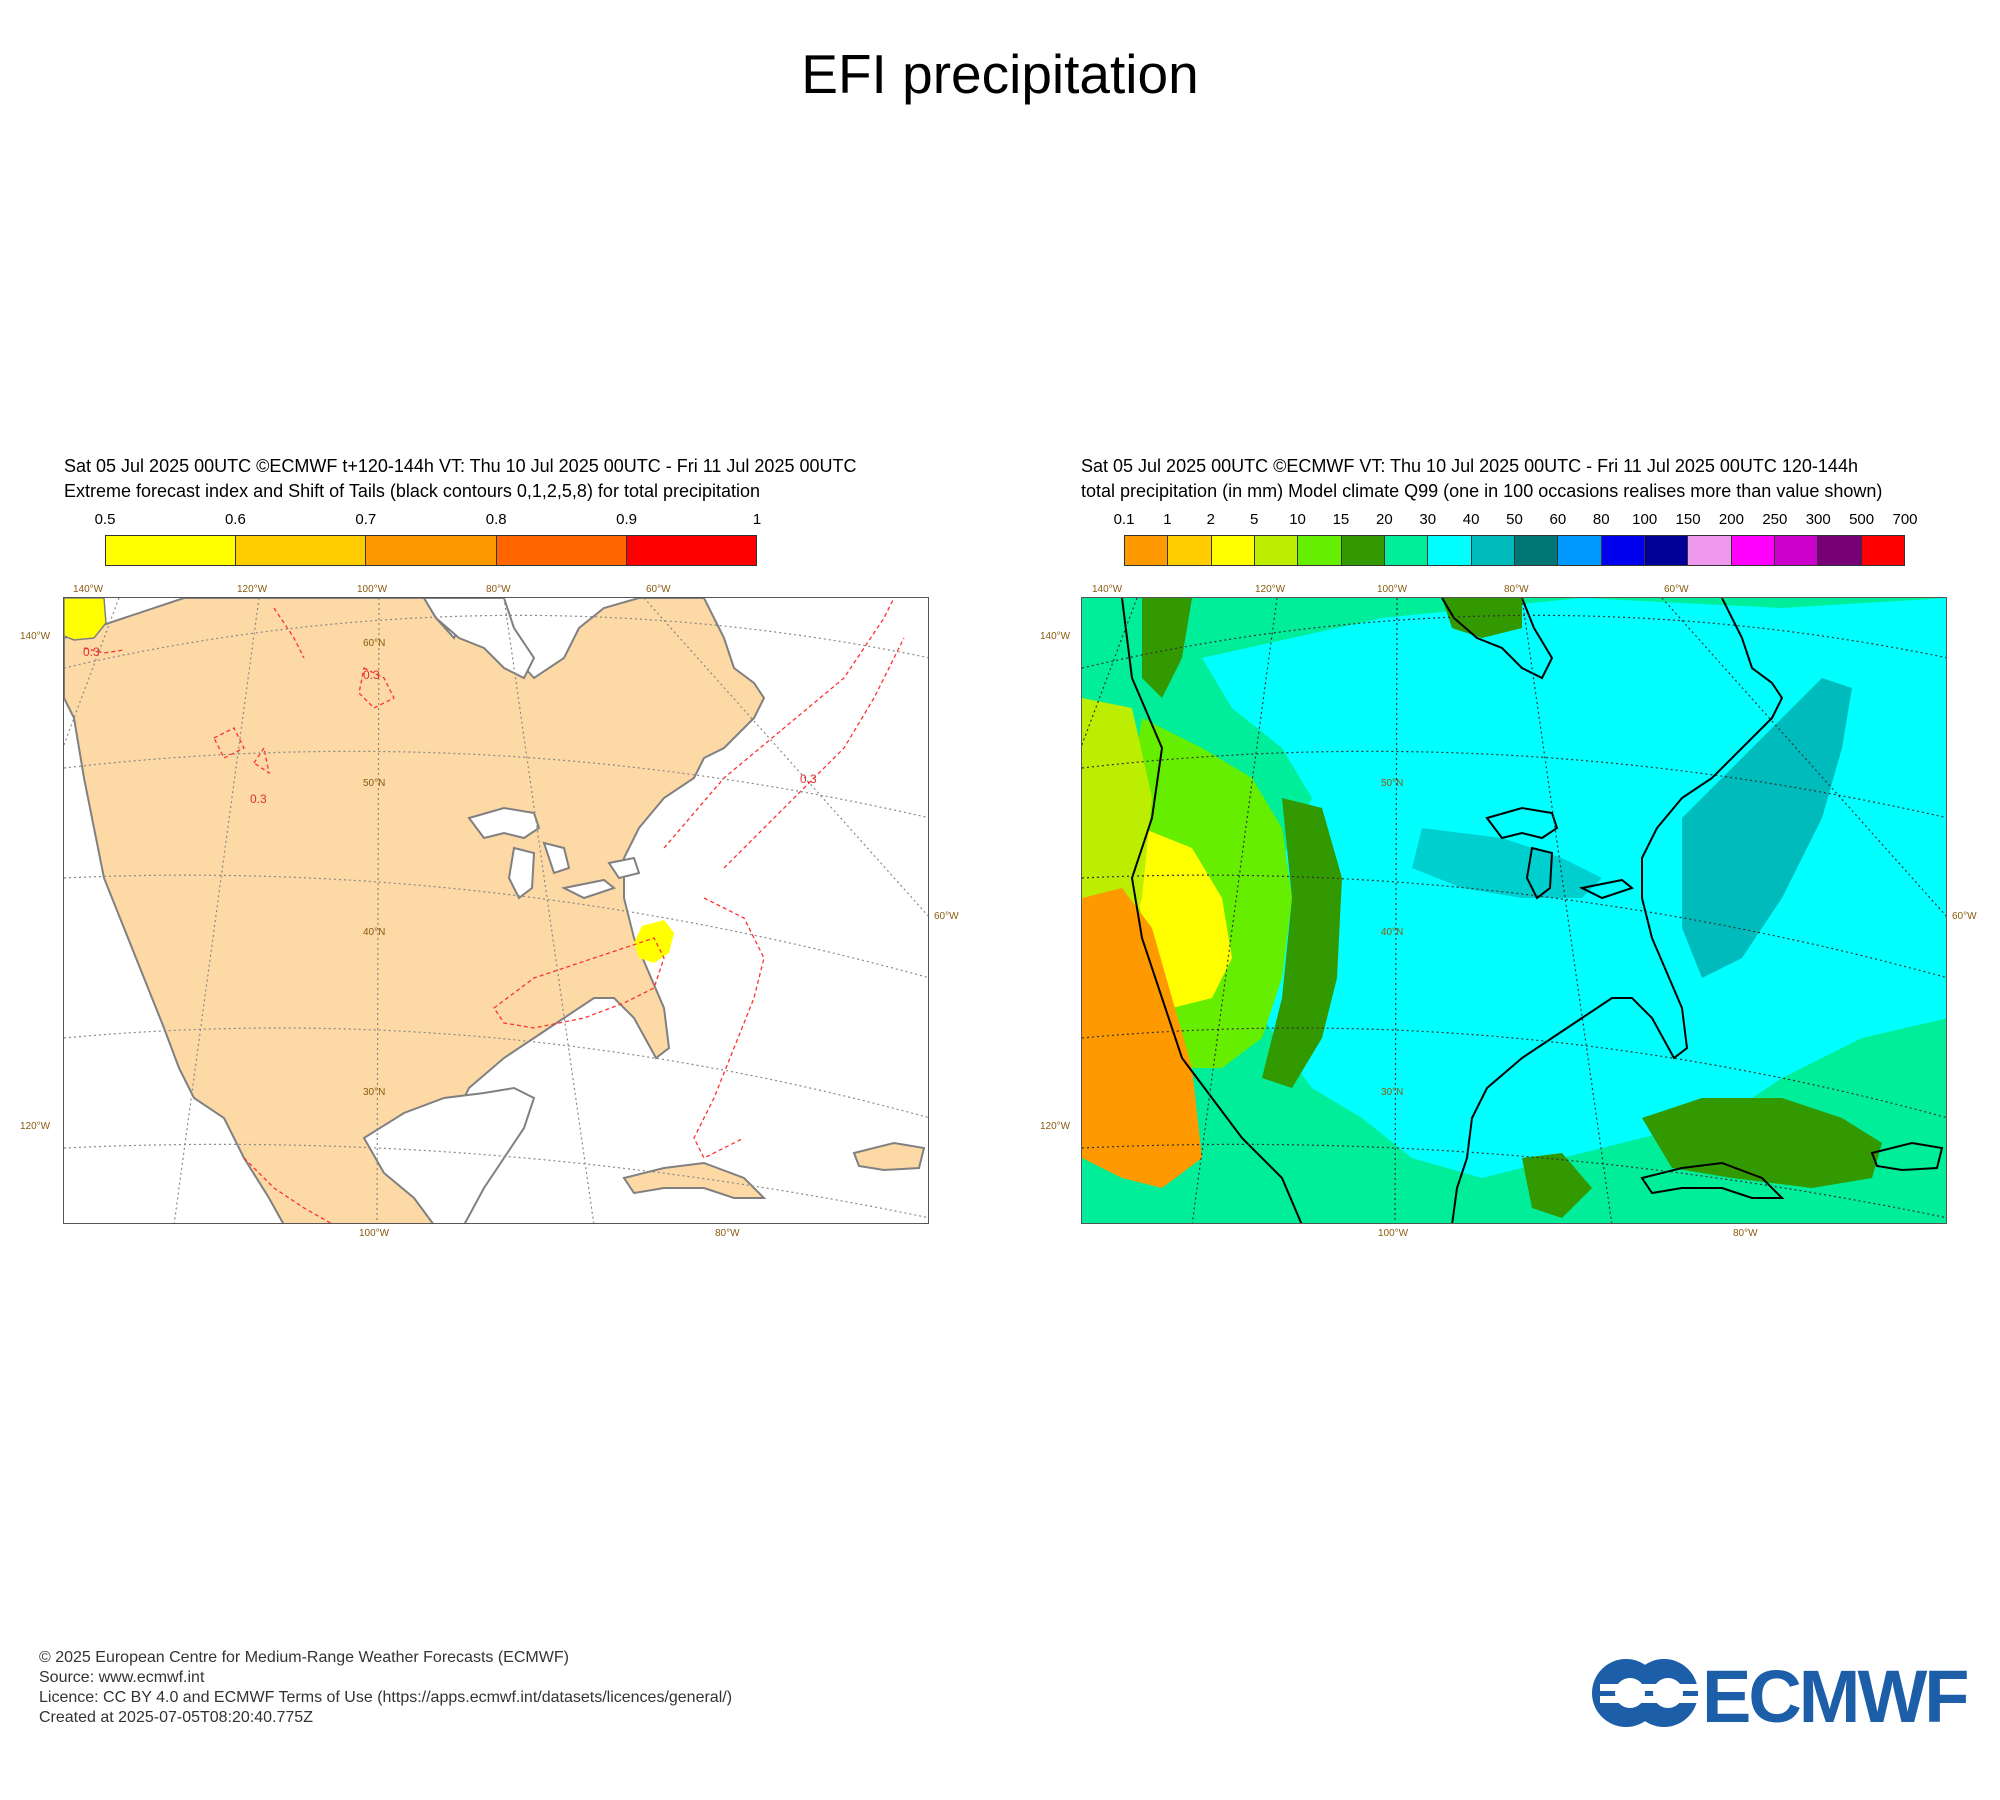 The height and width of the screenshot is (1800, 2000). What do you see at coordinates (1254, 519) in the screenshot?
I see `colorbar-tick-label: 5` at bounding box center [1254, 519].